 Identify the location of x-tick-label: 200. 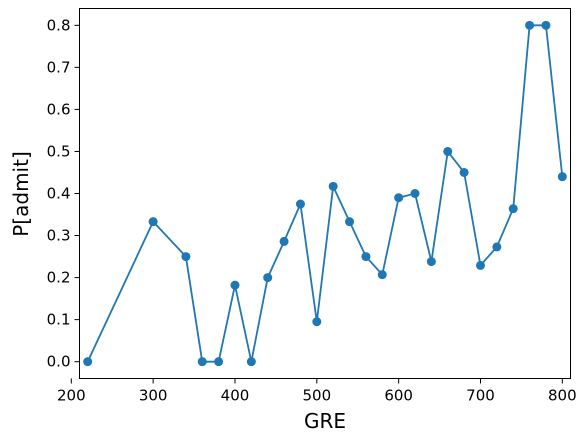
(71, 396).